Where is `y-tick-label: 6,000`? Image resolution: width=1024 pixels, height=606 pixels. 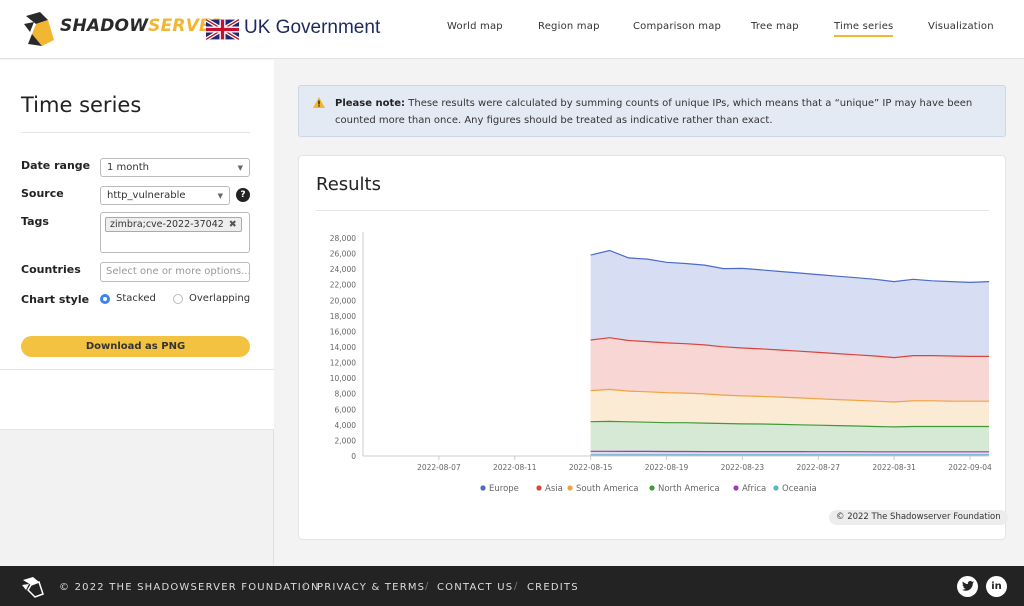 y-tick-label: 6,000 is located at coordinates (346, 409).